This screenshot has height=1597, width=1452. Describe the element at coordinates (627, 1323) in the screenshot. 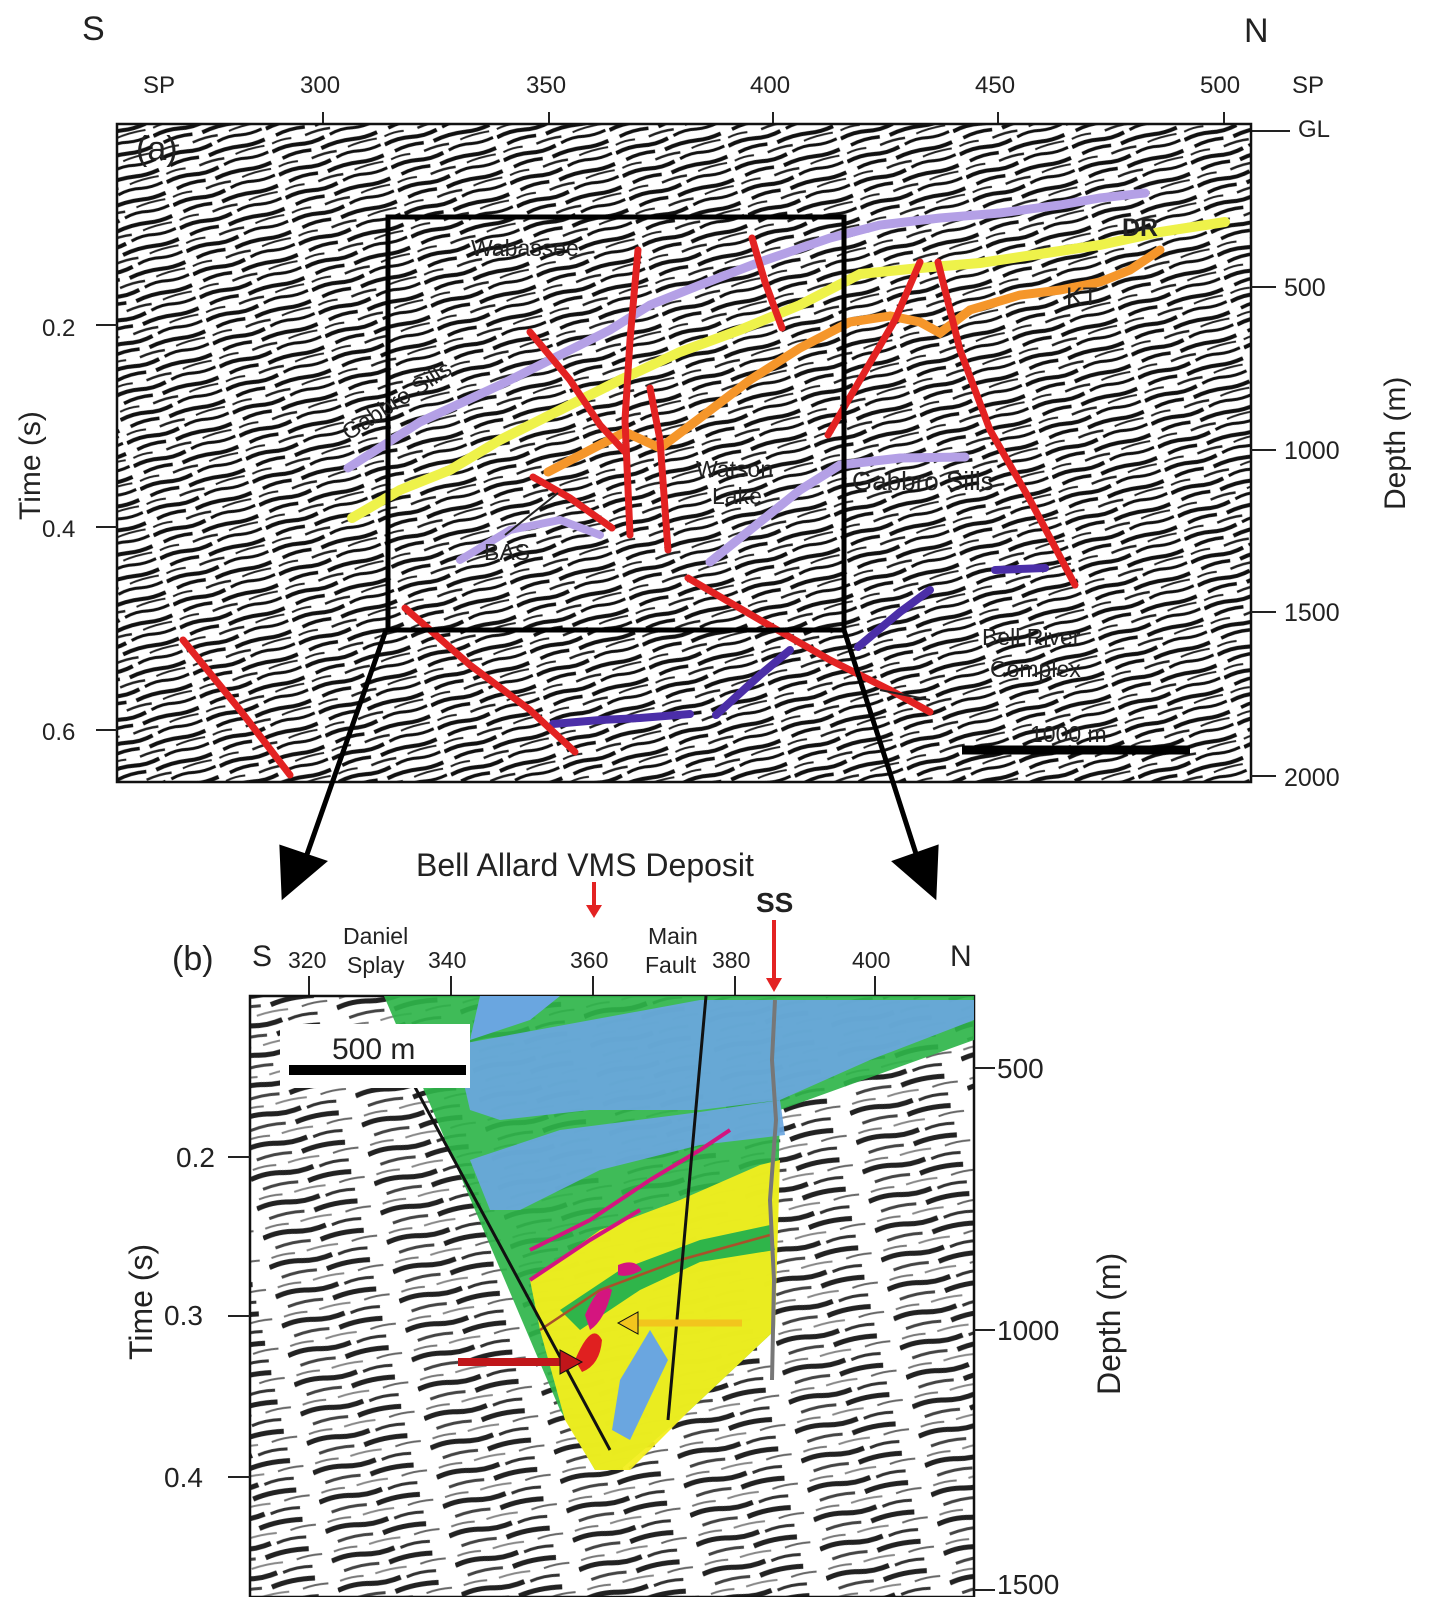

I see `yellow-pointer-arrow-head` at that location.